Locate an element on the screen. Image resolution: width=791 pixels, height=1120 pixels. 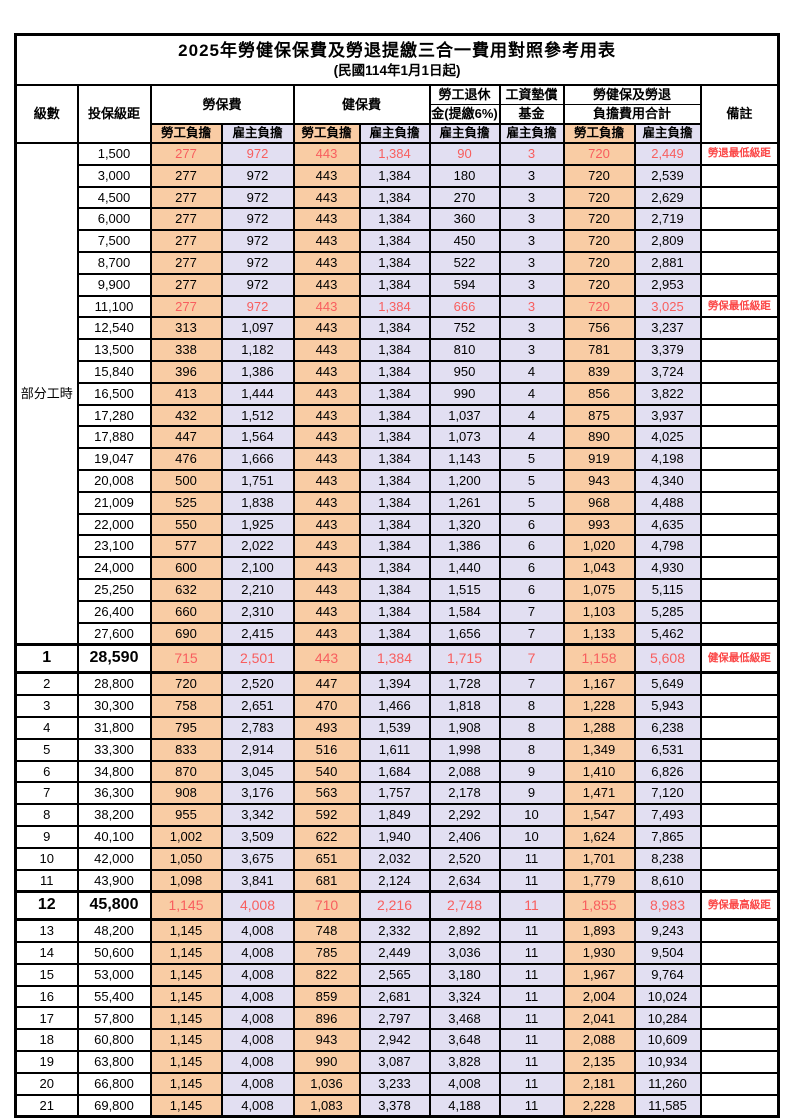
value-cell: 5 is located at coordinates (531, 480).